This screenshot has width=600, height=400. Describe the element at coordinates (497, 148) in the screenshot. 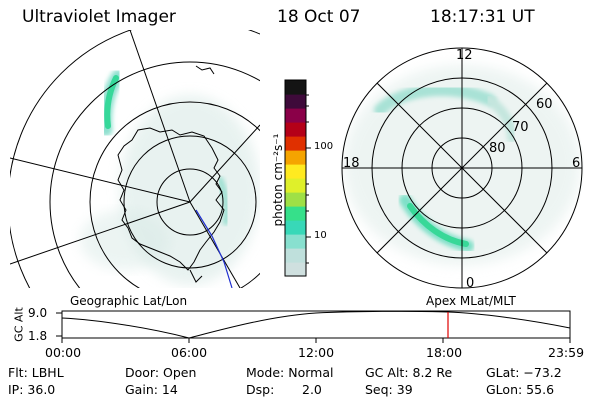

I see `mlat-label-80: 80` at that location.